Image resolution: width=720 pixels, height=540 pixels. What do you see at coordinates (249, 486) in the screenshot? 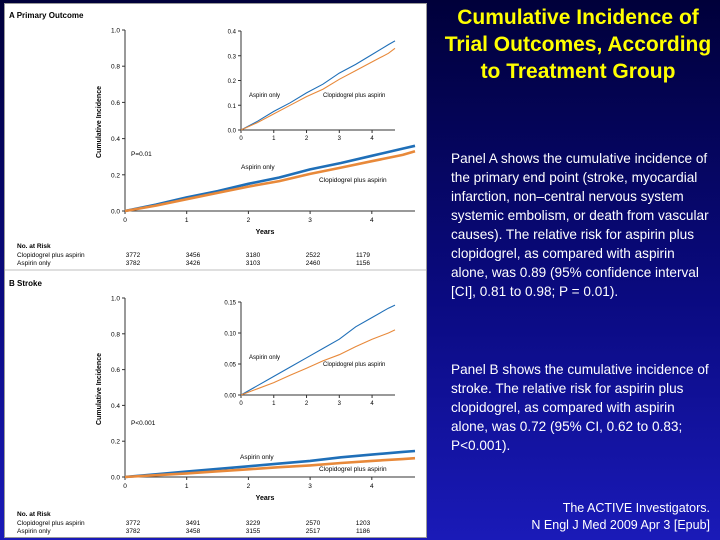
I see `panel-b-x-tick-label: 2` at bounding box center [249, 486].